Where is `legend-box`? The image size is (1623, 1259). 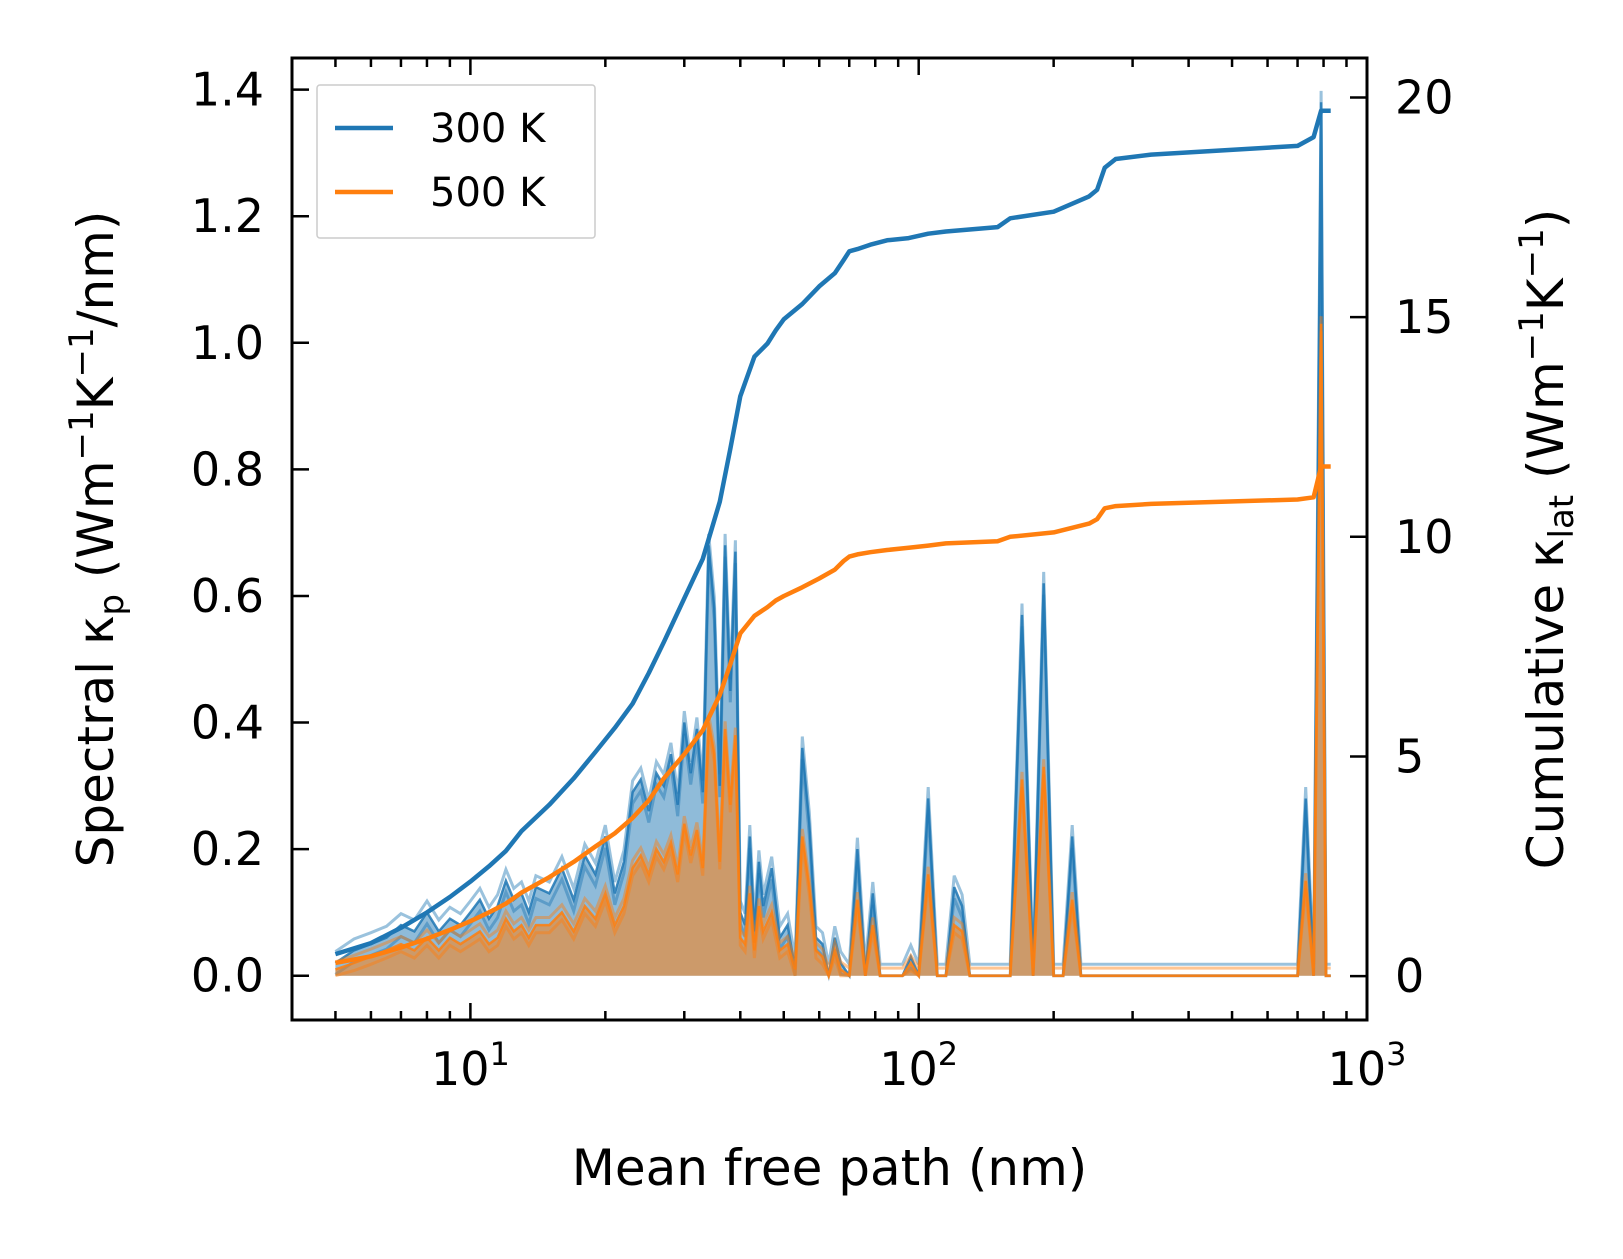
legend-box is located at coordinates (456, 161).